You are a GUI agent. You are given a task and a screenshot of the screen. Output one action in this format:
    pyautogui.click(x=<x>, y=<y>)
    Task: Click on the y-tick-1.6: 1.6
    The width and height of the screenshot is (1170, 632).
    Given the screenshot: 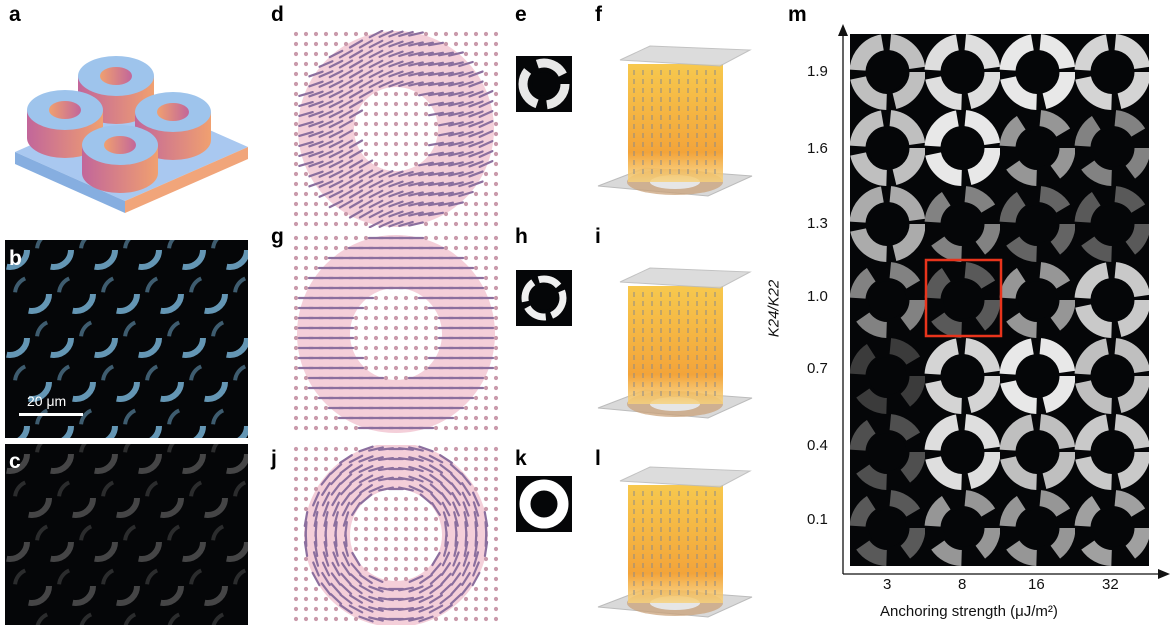 What is the action you would take?
    pyautogui.click(x=817, y=148)
    